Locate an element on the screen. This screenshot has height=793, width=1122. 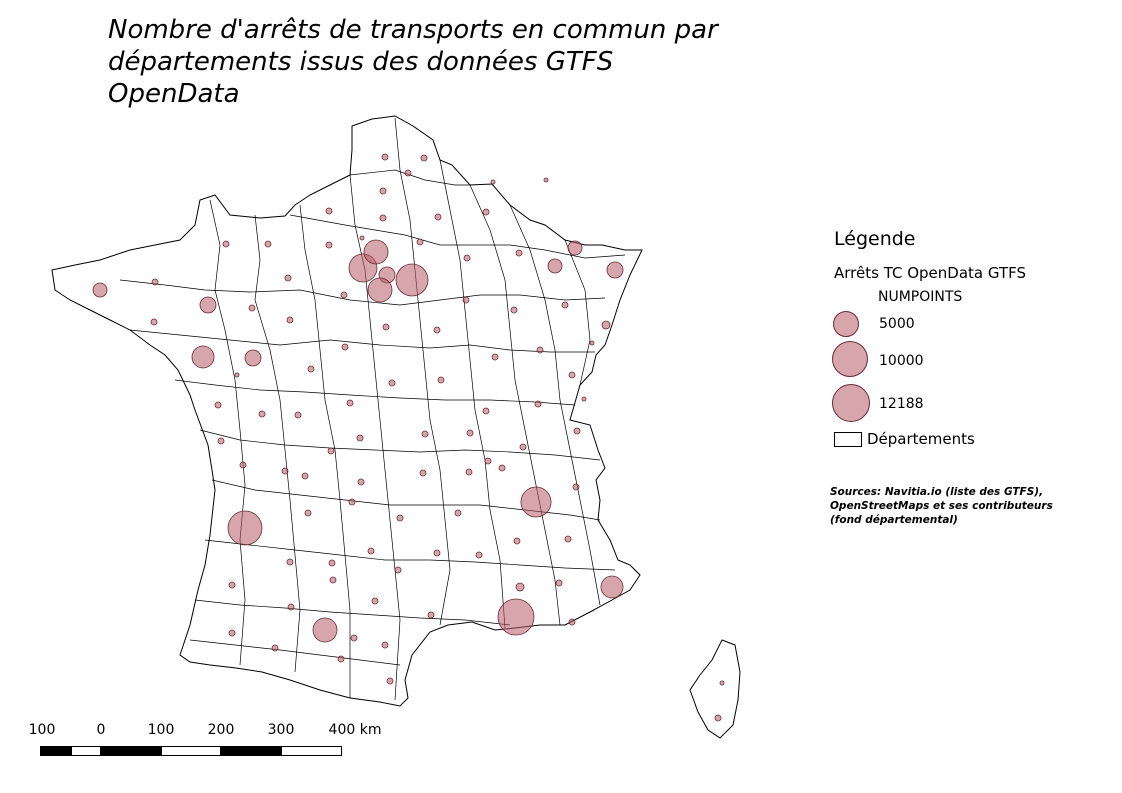
legend-circle-medium is located at coordinates (850, 359).